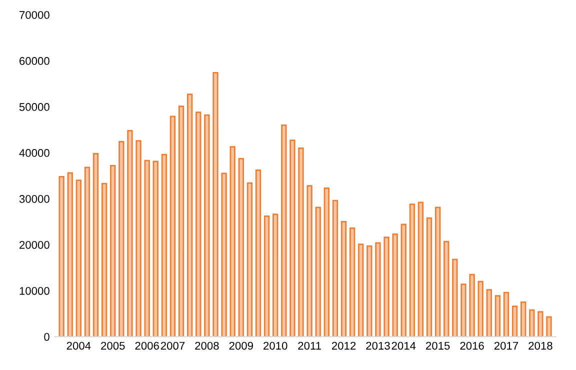  What do you see at coordinates (241, 346) in the screenshot?
I see `x-tick-label: 2009` at bounding box center [241, 346].